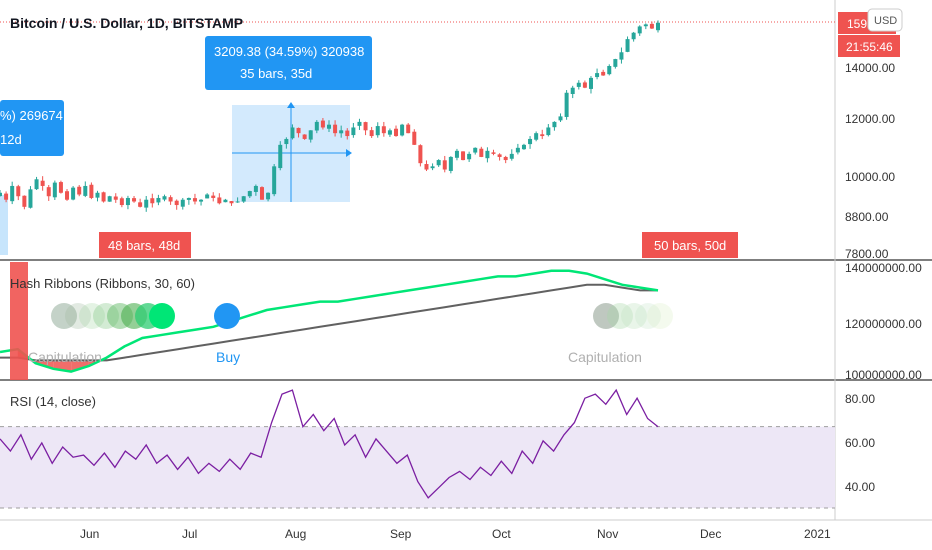 Image resolution: width=932 pixels, height=550 pixels. I want to click on measure-box-main-line1: 3209.38 (34.59%) 320938, so click(289, 51).